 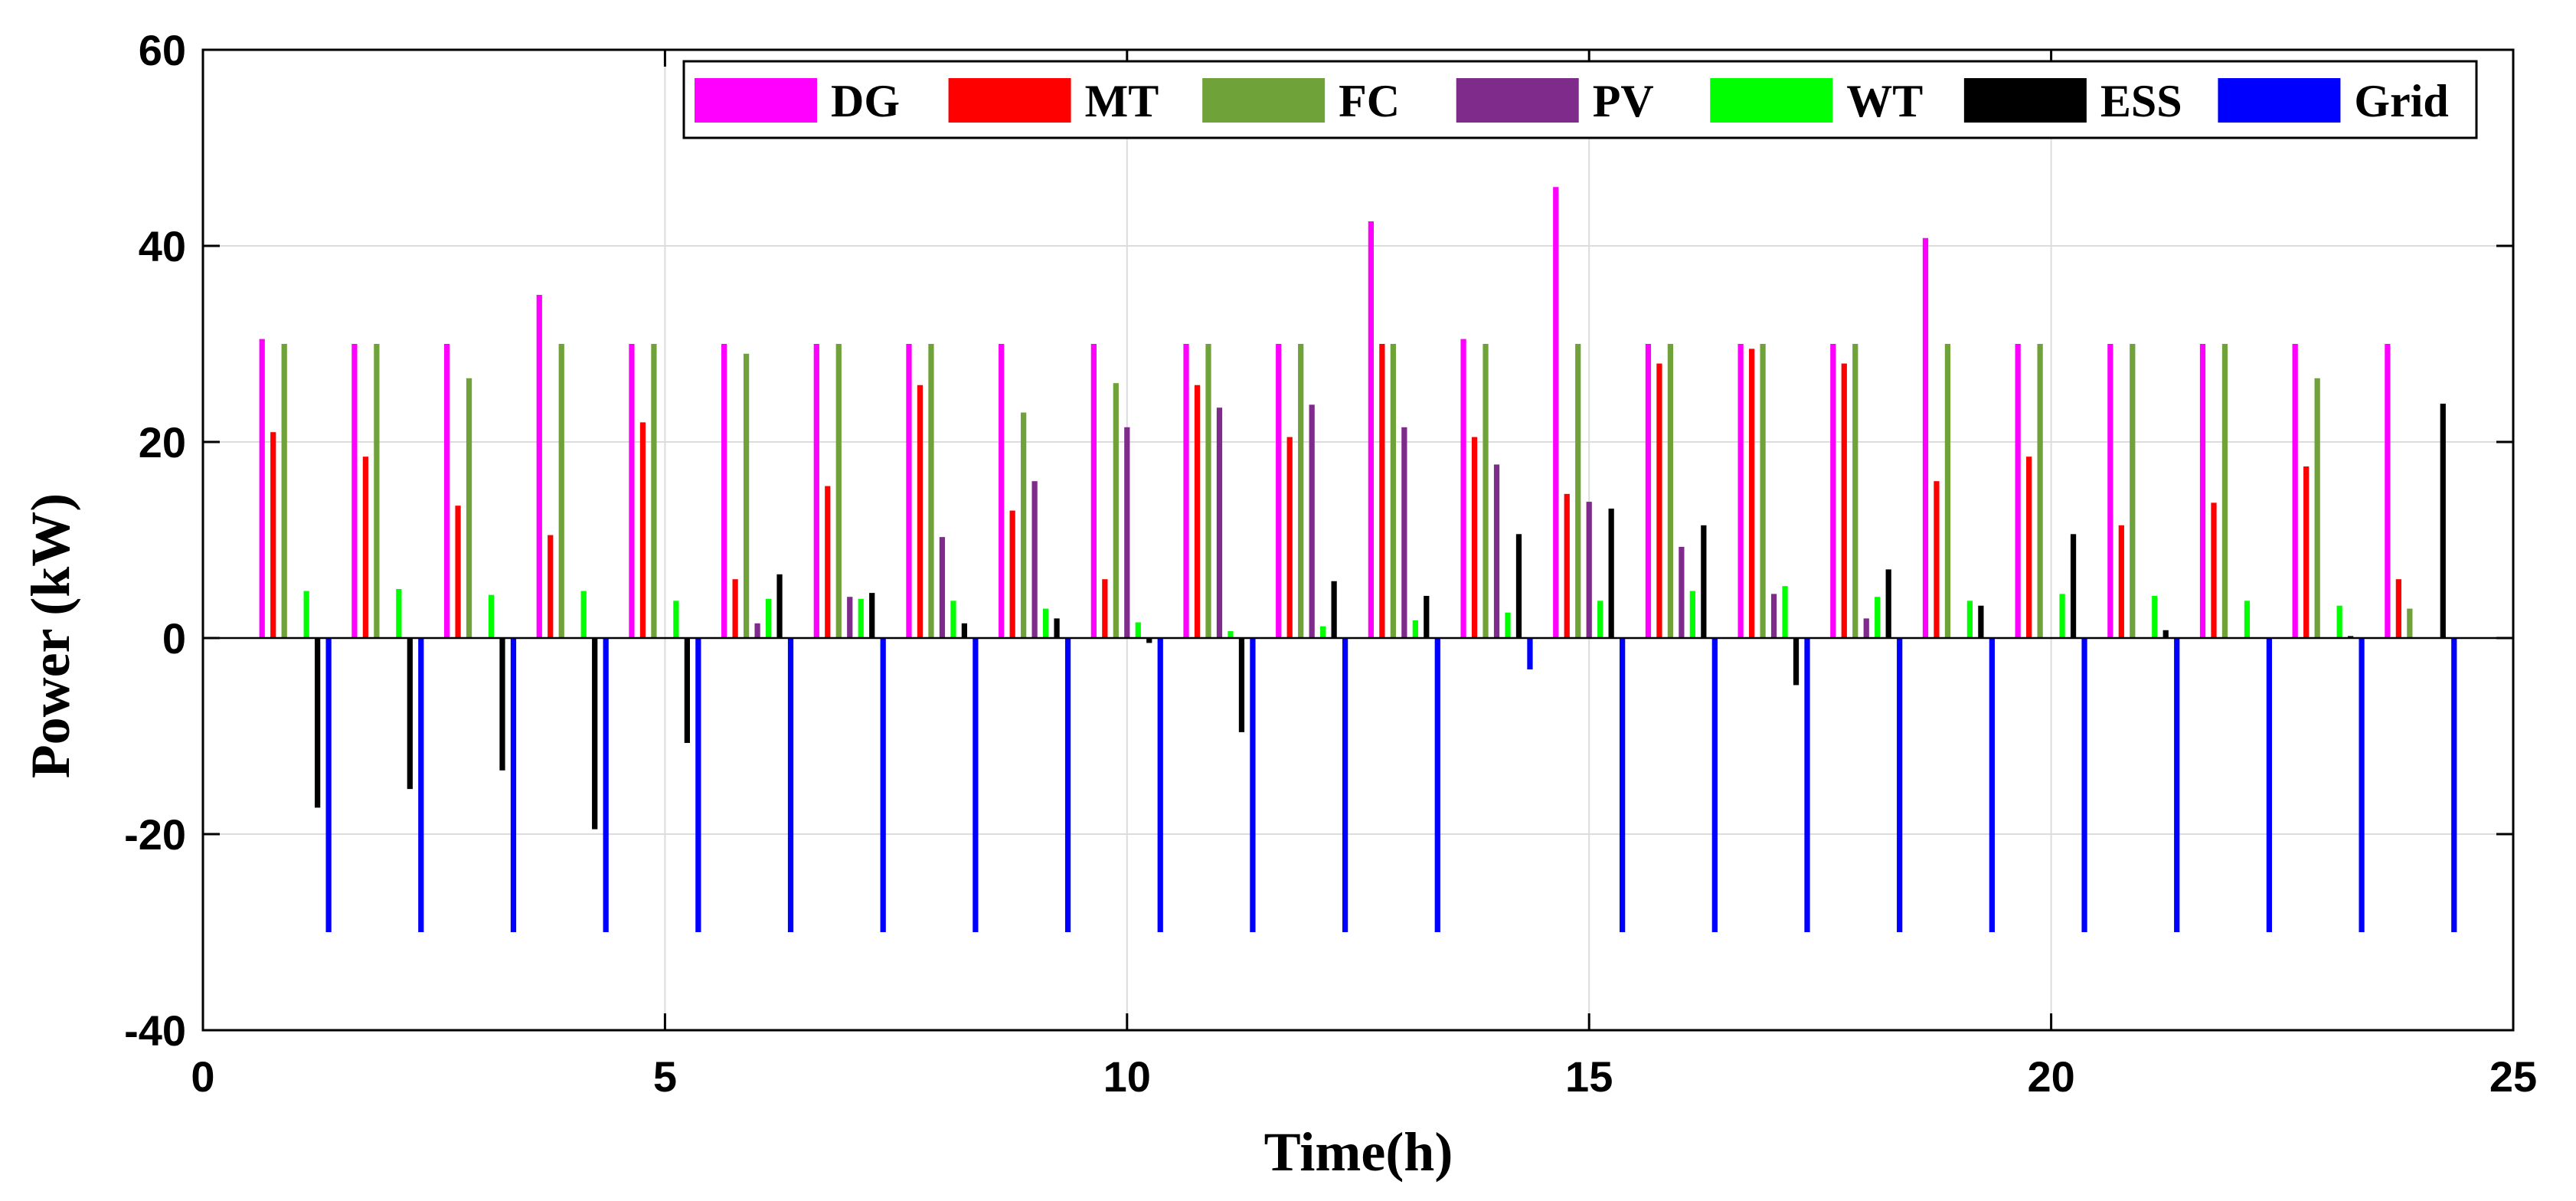 I want to click on legend-label-mt: MT, so click(x=1122, y=101).